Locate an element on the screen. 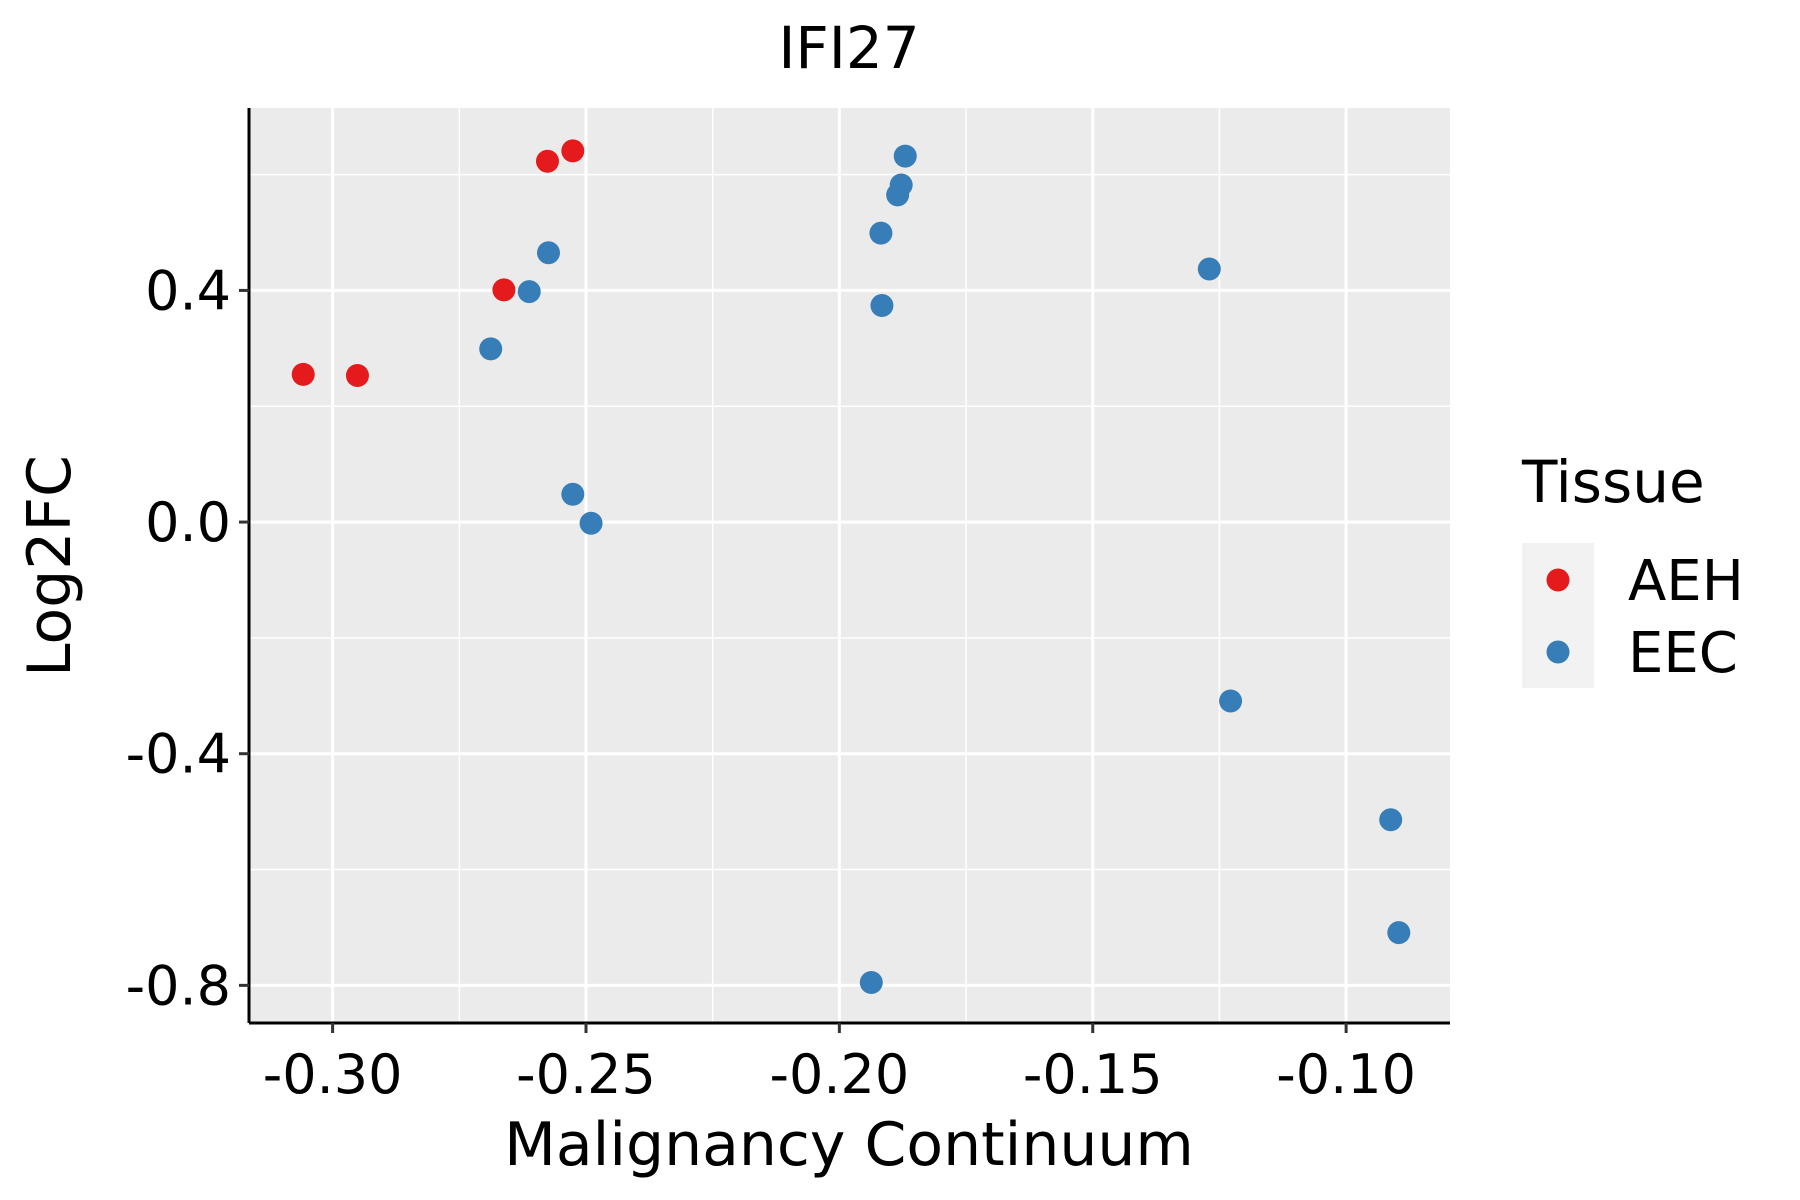 Image resolution: width=1800 pixels, height=1200 pixels. legend-label-eec: EEC is located at coordinates (1683, 653).